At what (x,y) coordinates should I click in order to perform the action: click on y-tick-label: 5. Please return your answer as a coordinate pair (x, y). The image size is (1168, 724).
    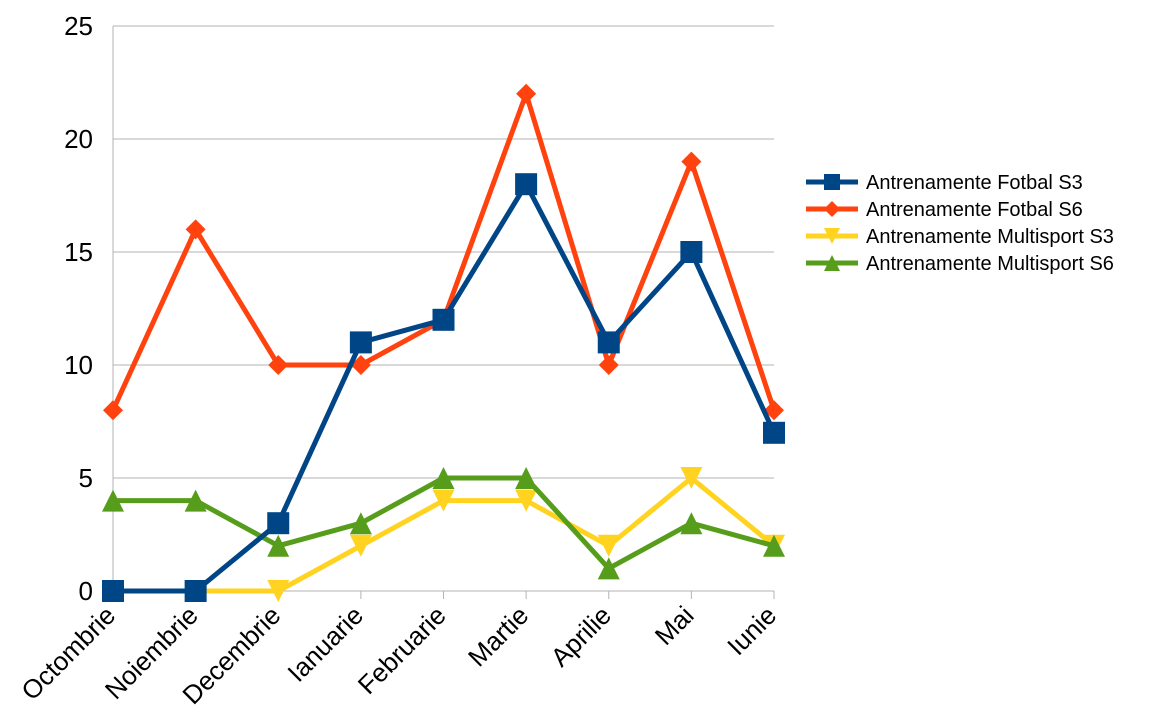
    Looking at the image, I should click on (86, 478).